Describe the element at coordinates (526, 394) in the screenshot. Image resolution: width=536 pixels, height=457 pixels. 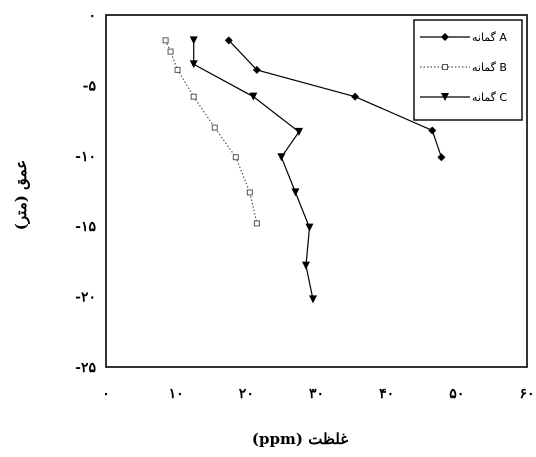
I see `x-tick-label: ۶۰` at that location.